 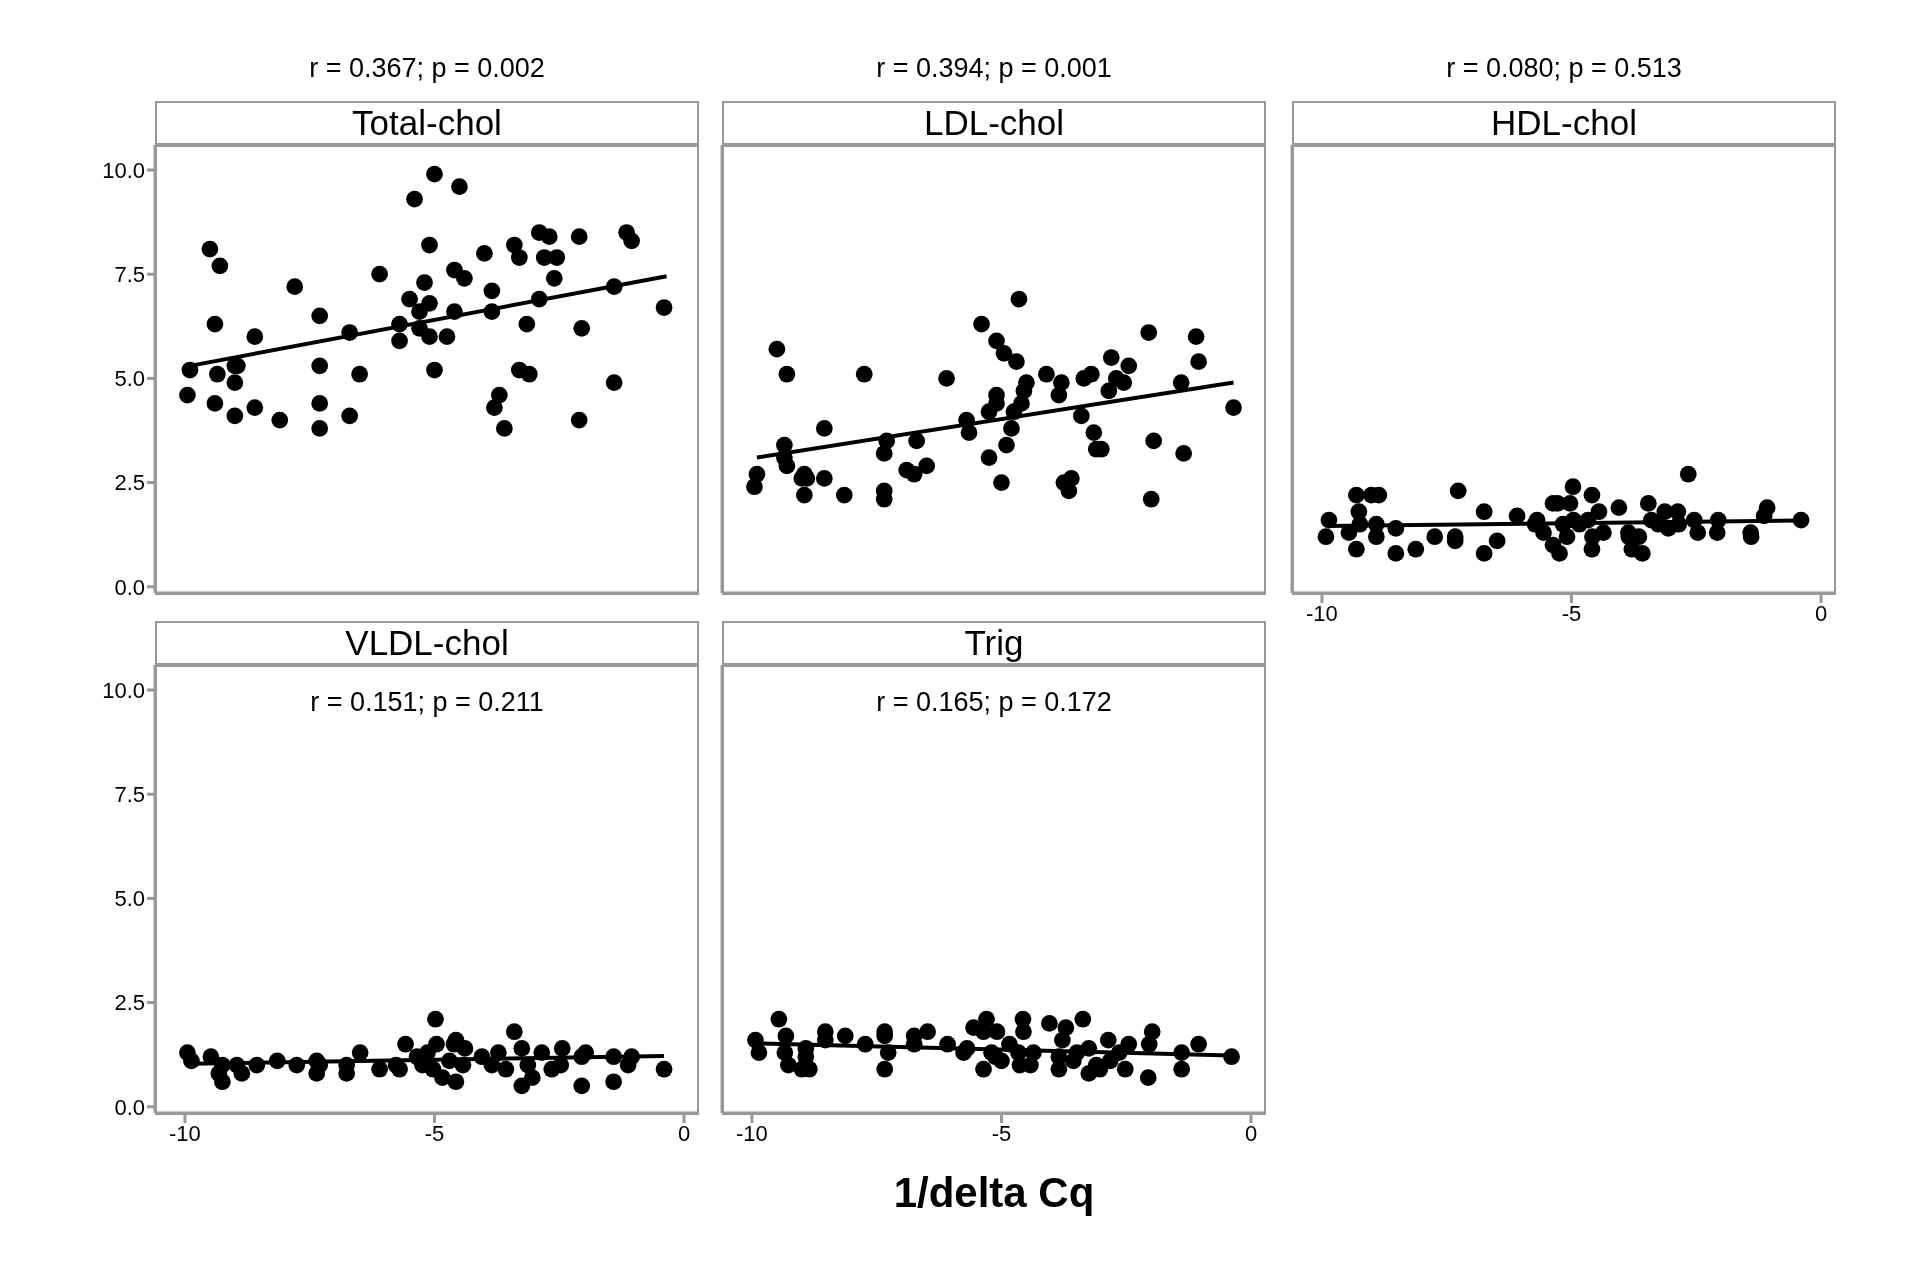 What do you see at coordinates (427, 643) in the screenshot?
I see `chart-title: VLDL-chol` at bounding box center [427, 643].